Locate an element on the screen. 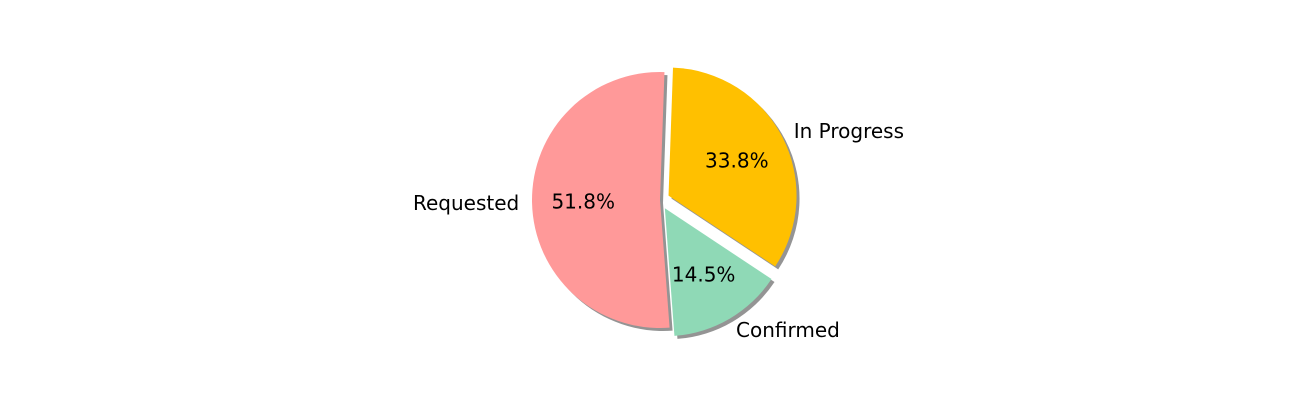  pie-slice-requested is located at coordinates (601, 200).